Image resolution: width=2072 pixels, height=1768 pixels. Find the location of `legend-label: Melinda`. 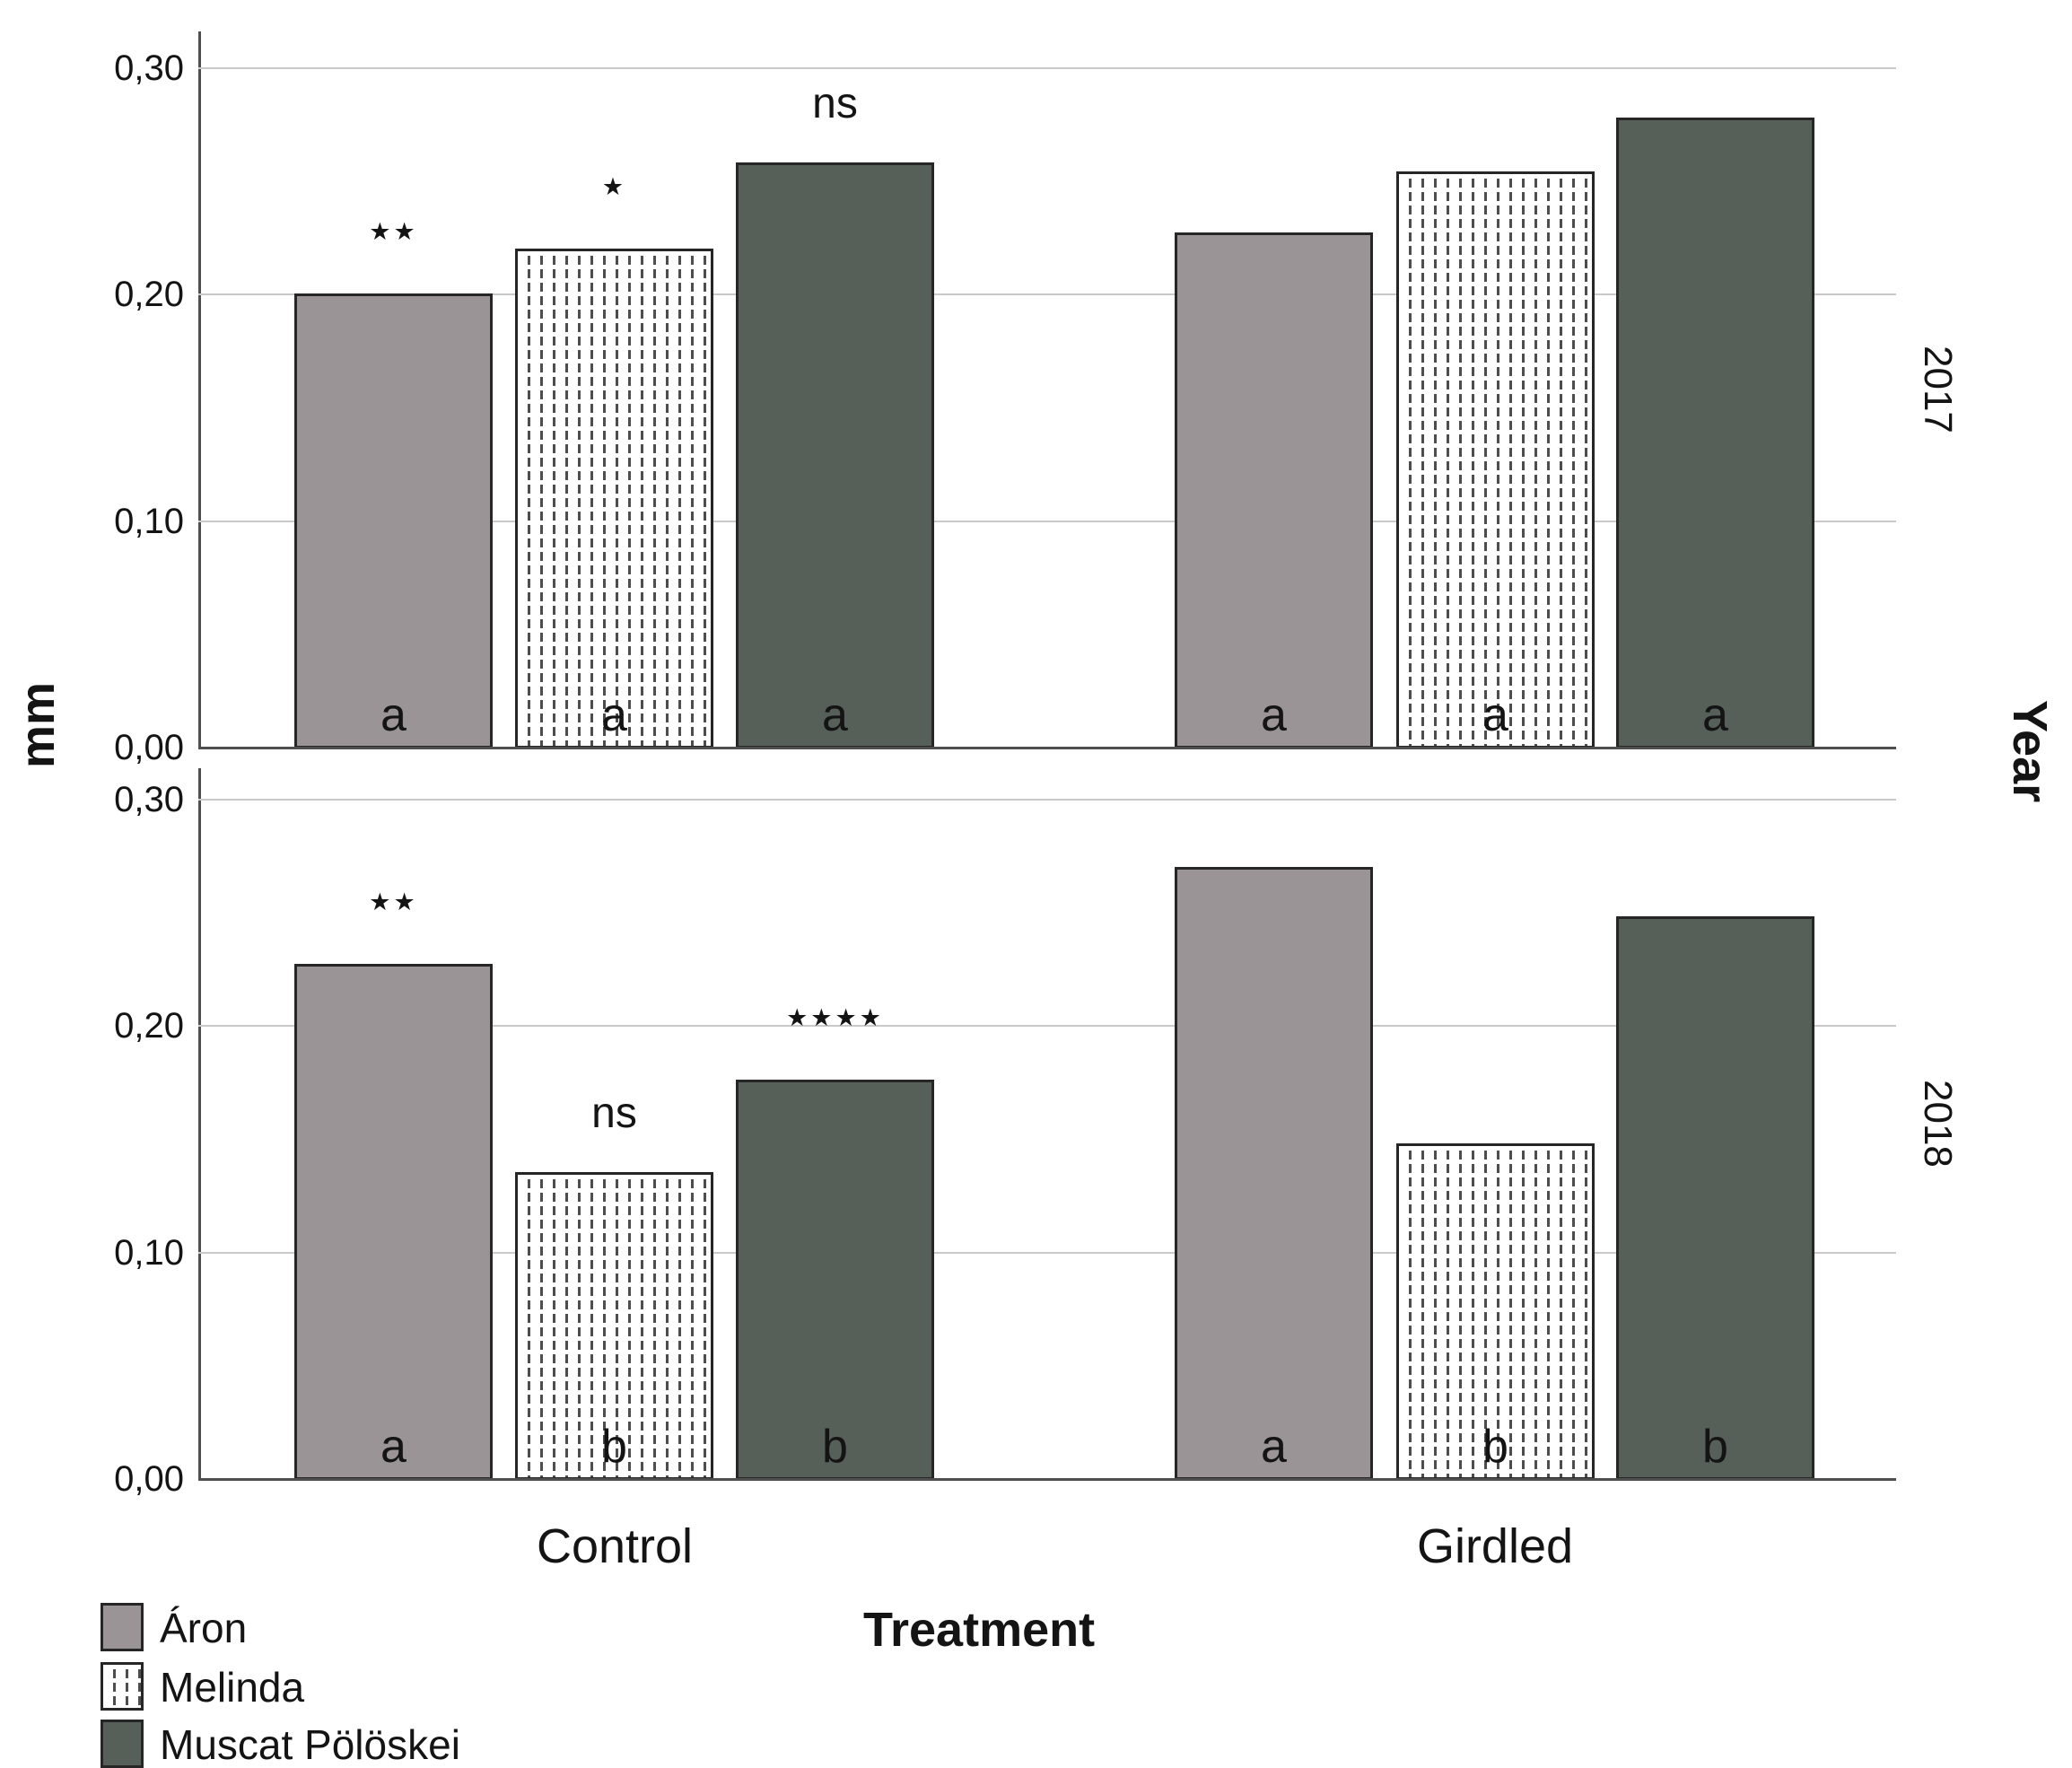

legend-label: Melinda is located at coordinates (232, 1687).